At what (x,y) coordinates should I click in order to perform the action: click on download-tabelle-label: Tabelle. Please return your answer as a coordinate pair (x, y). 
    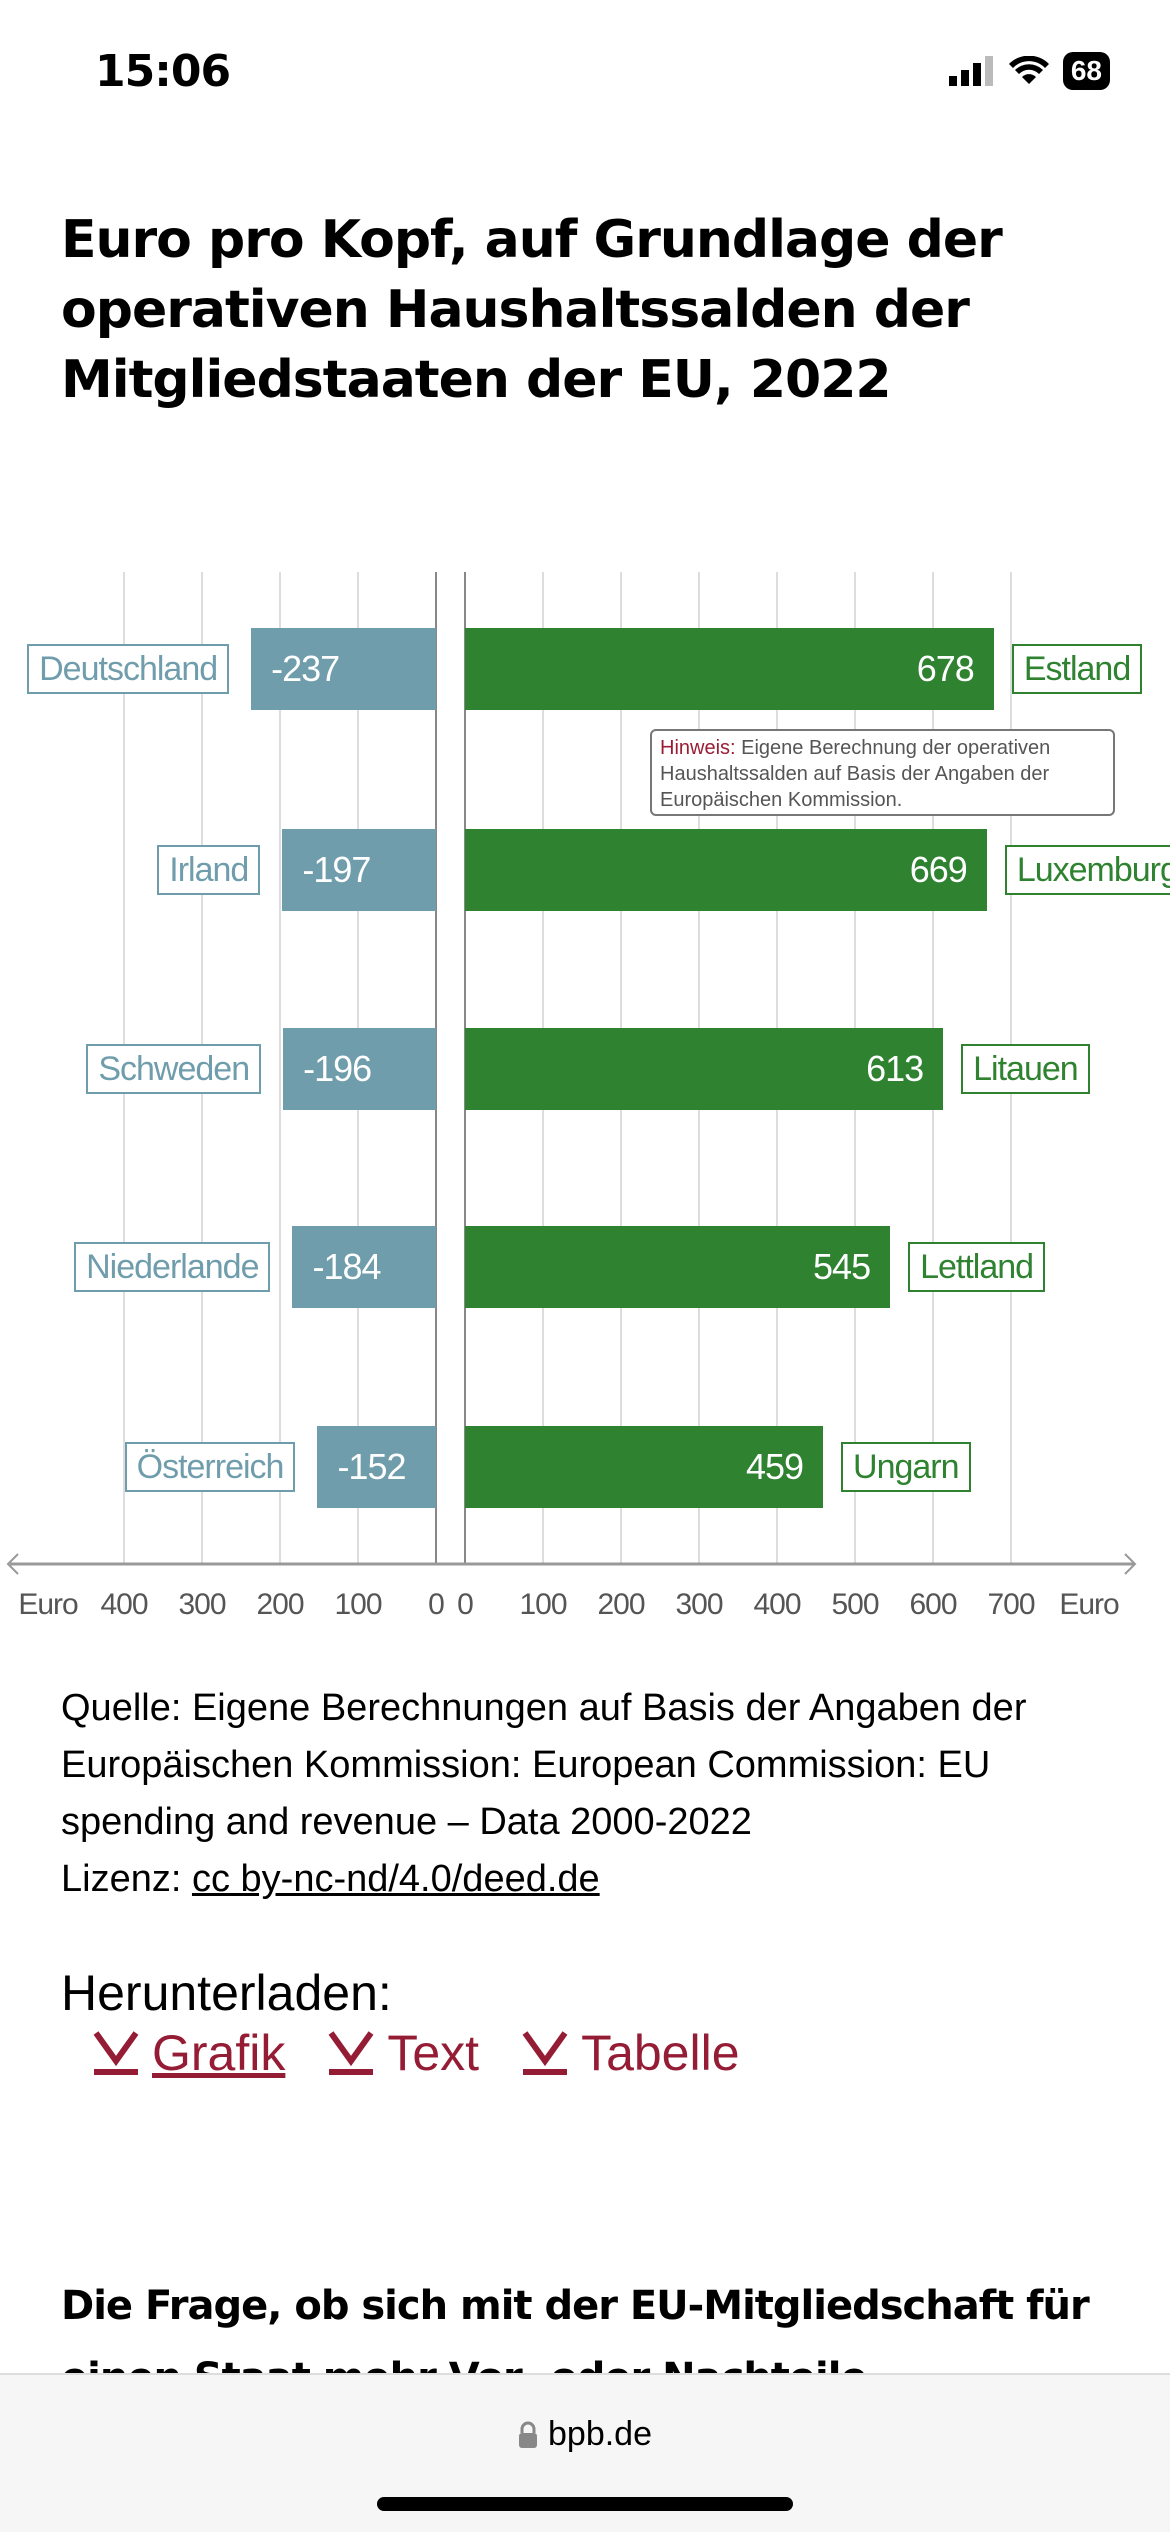
    Looking at the image, I should click on (660, 2053).